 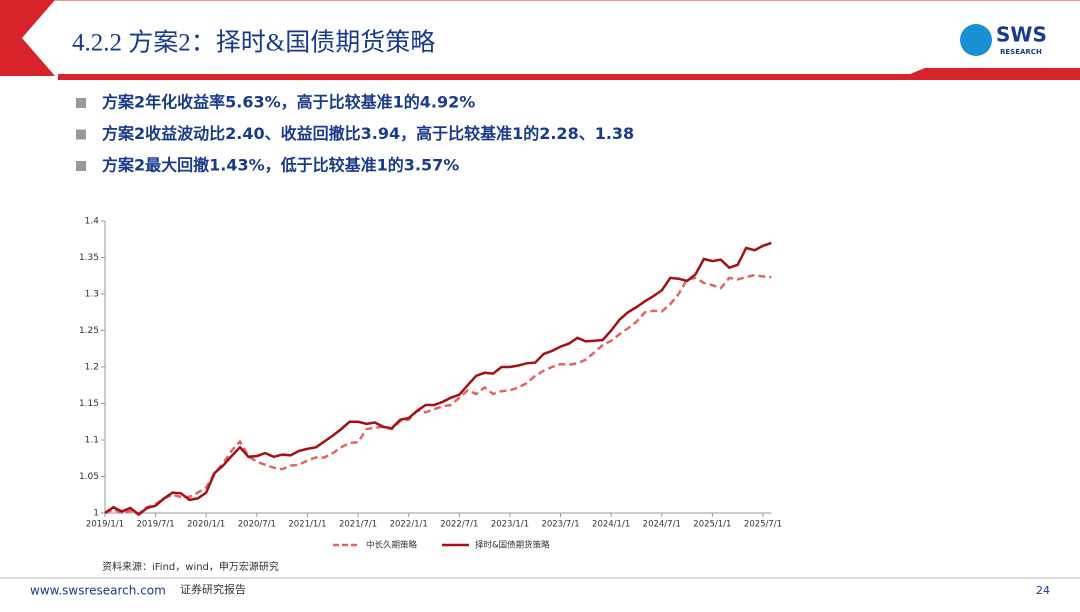 What do you see at coordinates (763, 525) in the screenshot?
I see `x-tick-label: 2025/7/1` at bounding box center [763, 525].